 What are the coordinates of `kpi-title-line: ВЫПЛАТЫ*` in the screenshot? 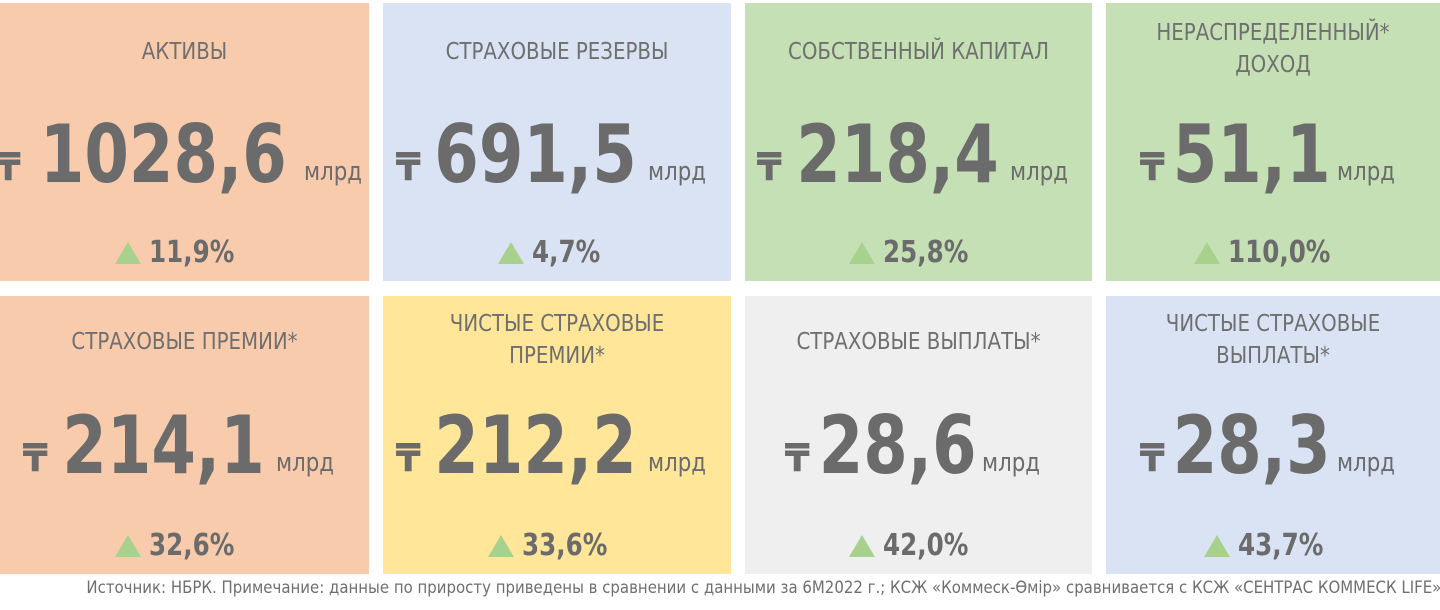 It's located at (1273, 356).